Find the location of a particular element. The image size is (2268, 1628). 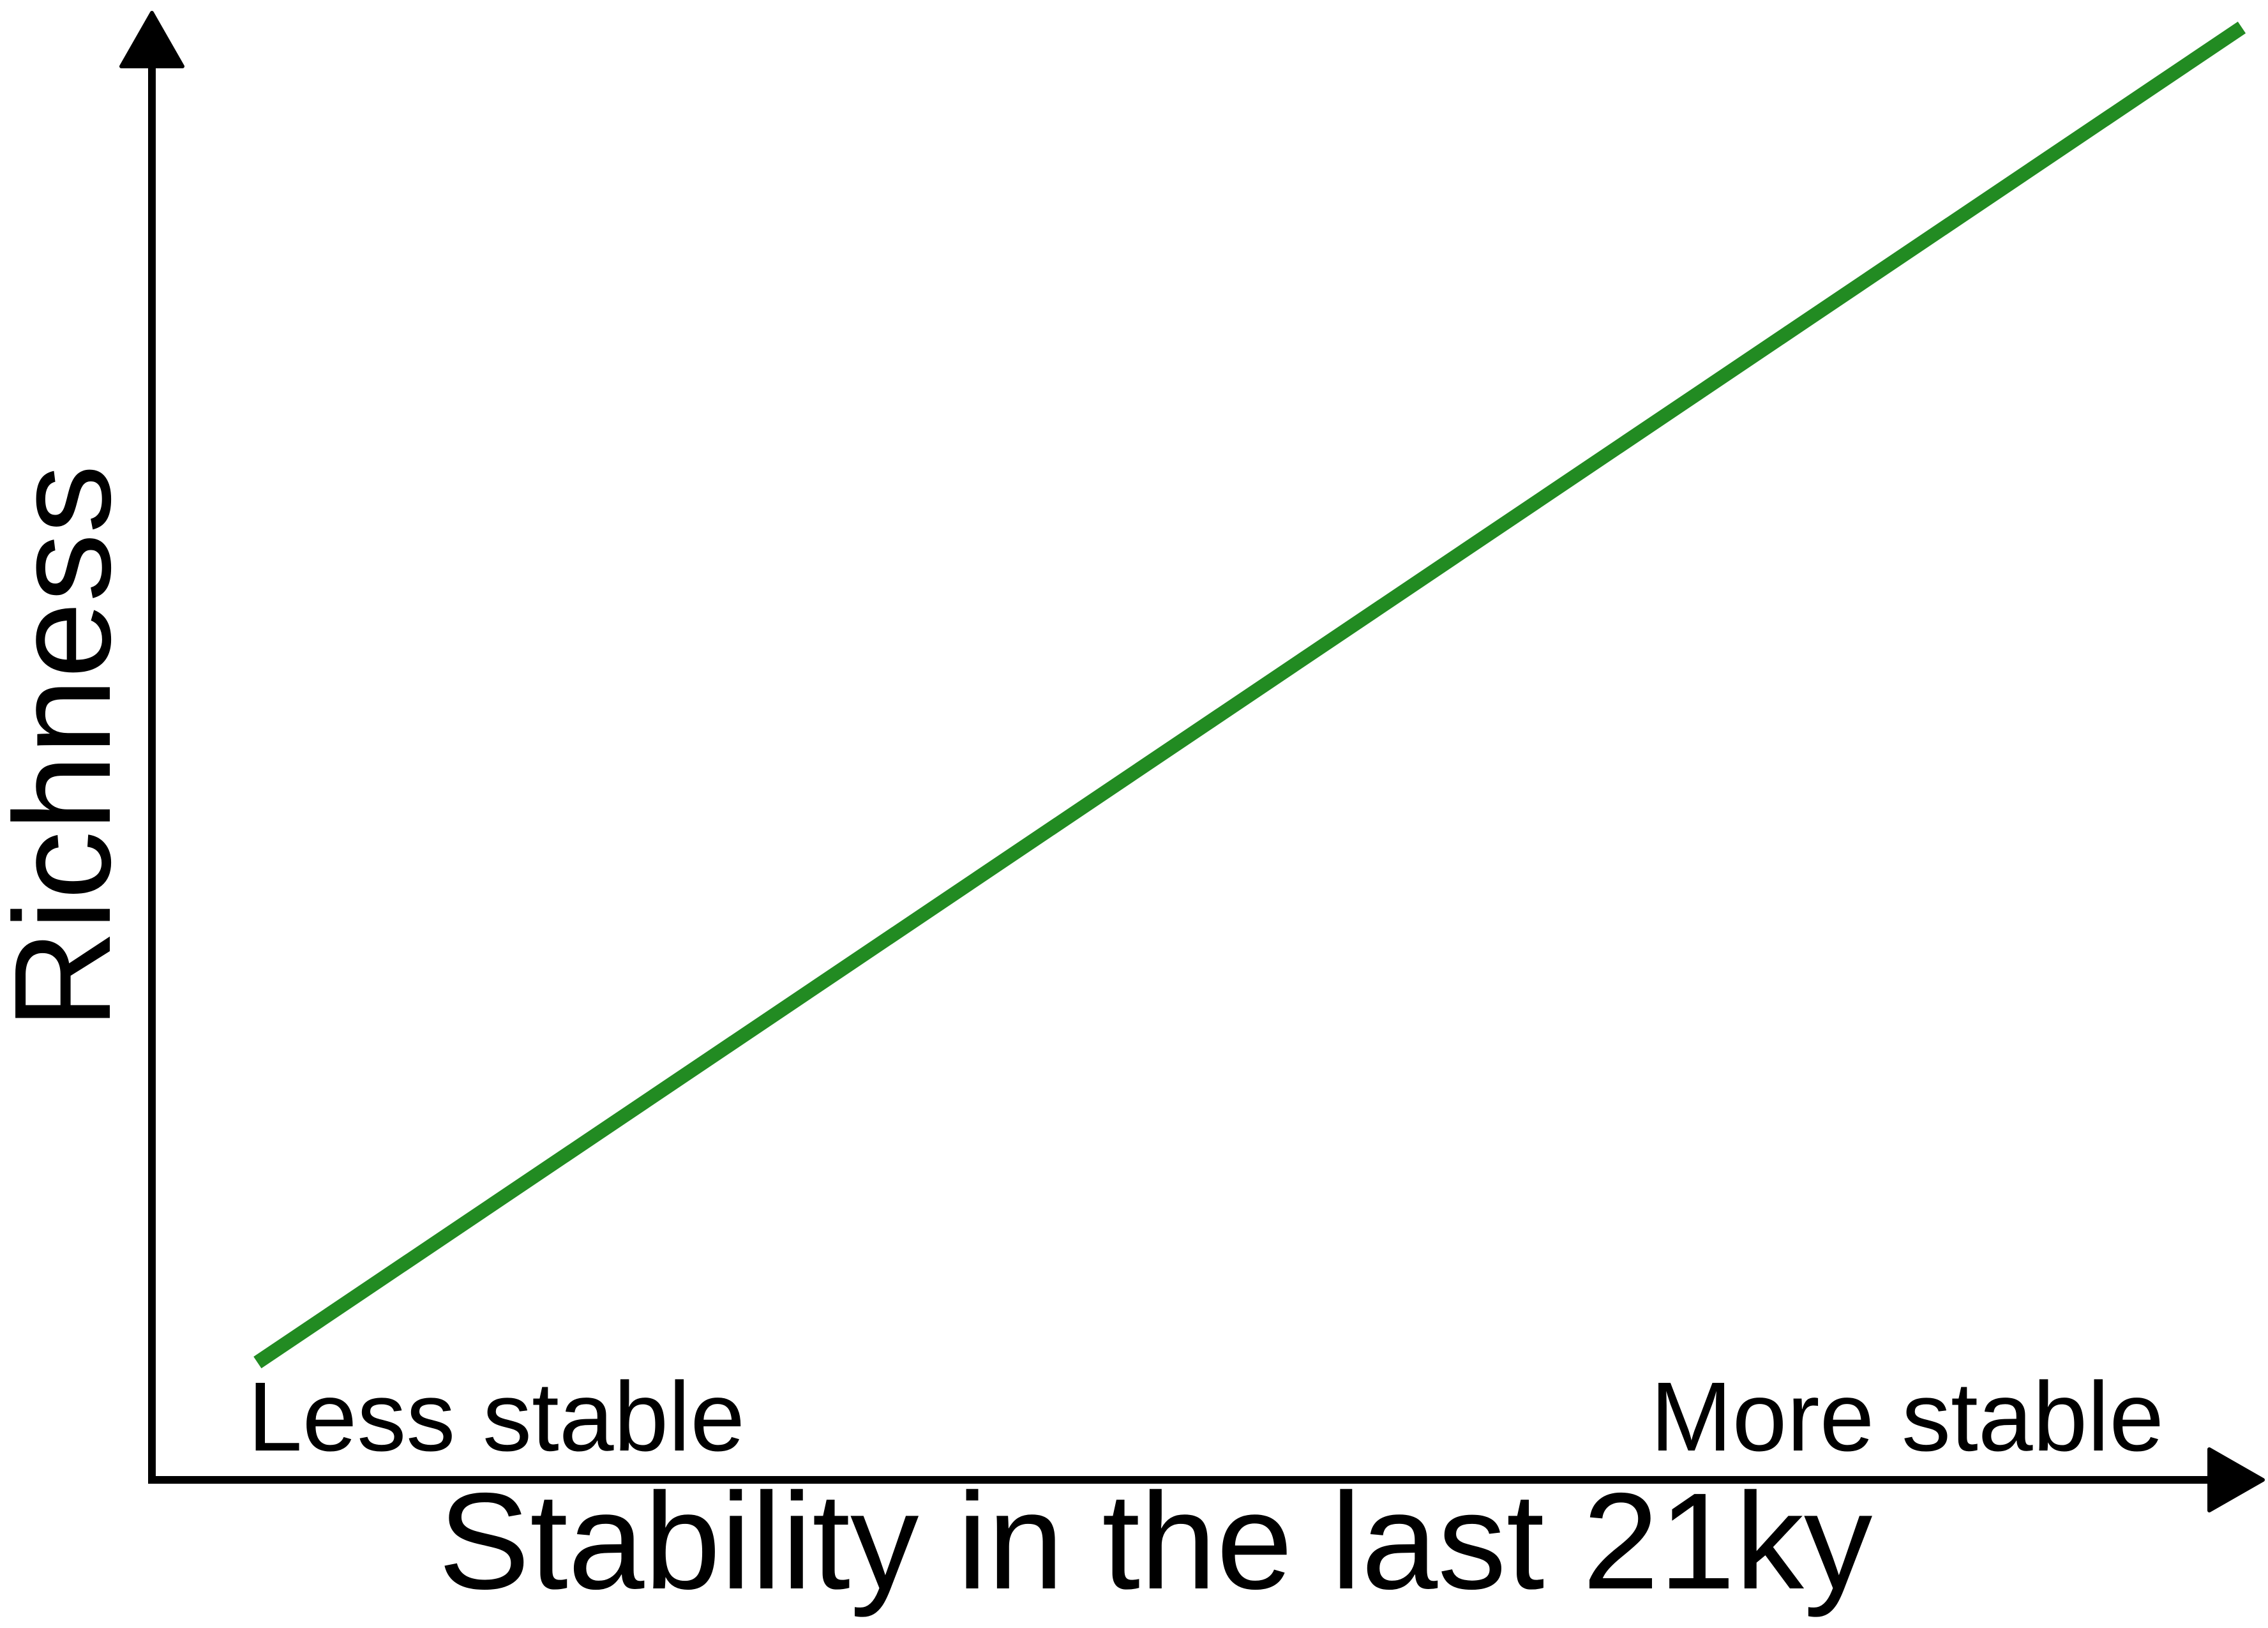

y-axis-arrowhead is located at coordinates (151, 39).